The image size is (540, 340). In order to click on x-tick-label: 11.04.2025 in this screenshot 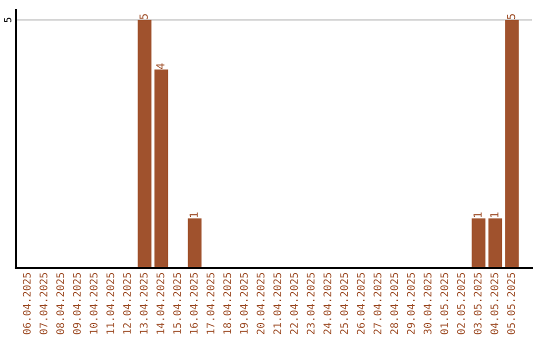, I will do `click(110, 303)`.